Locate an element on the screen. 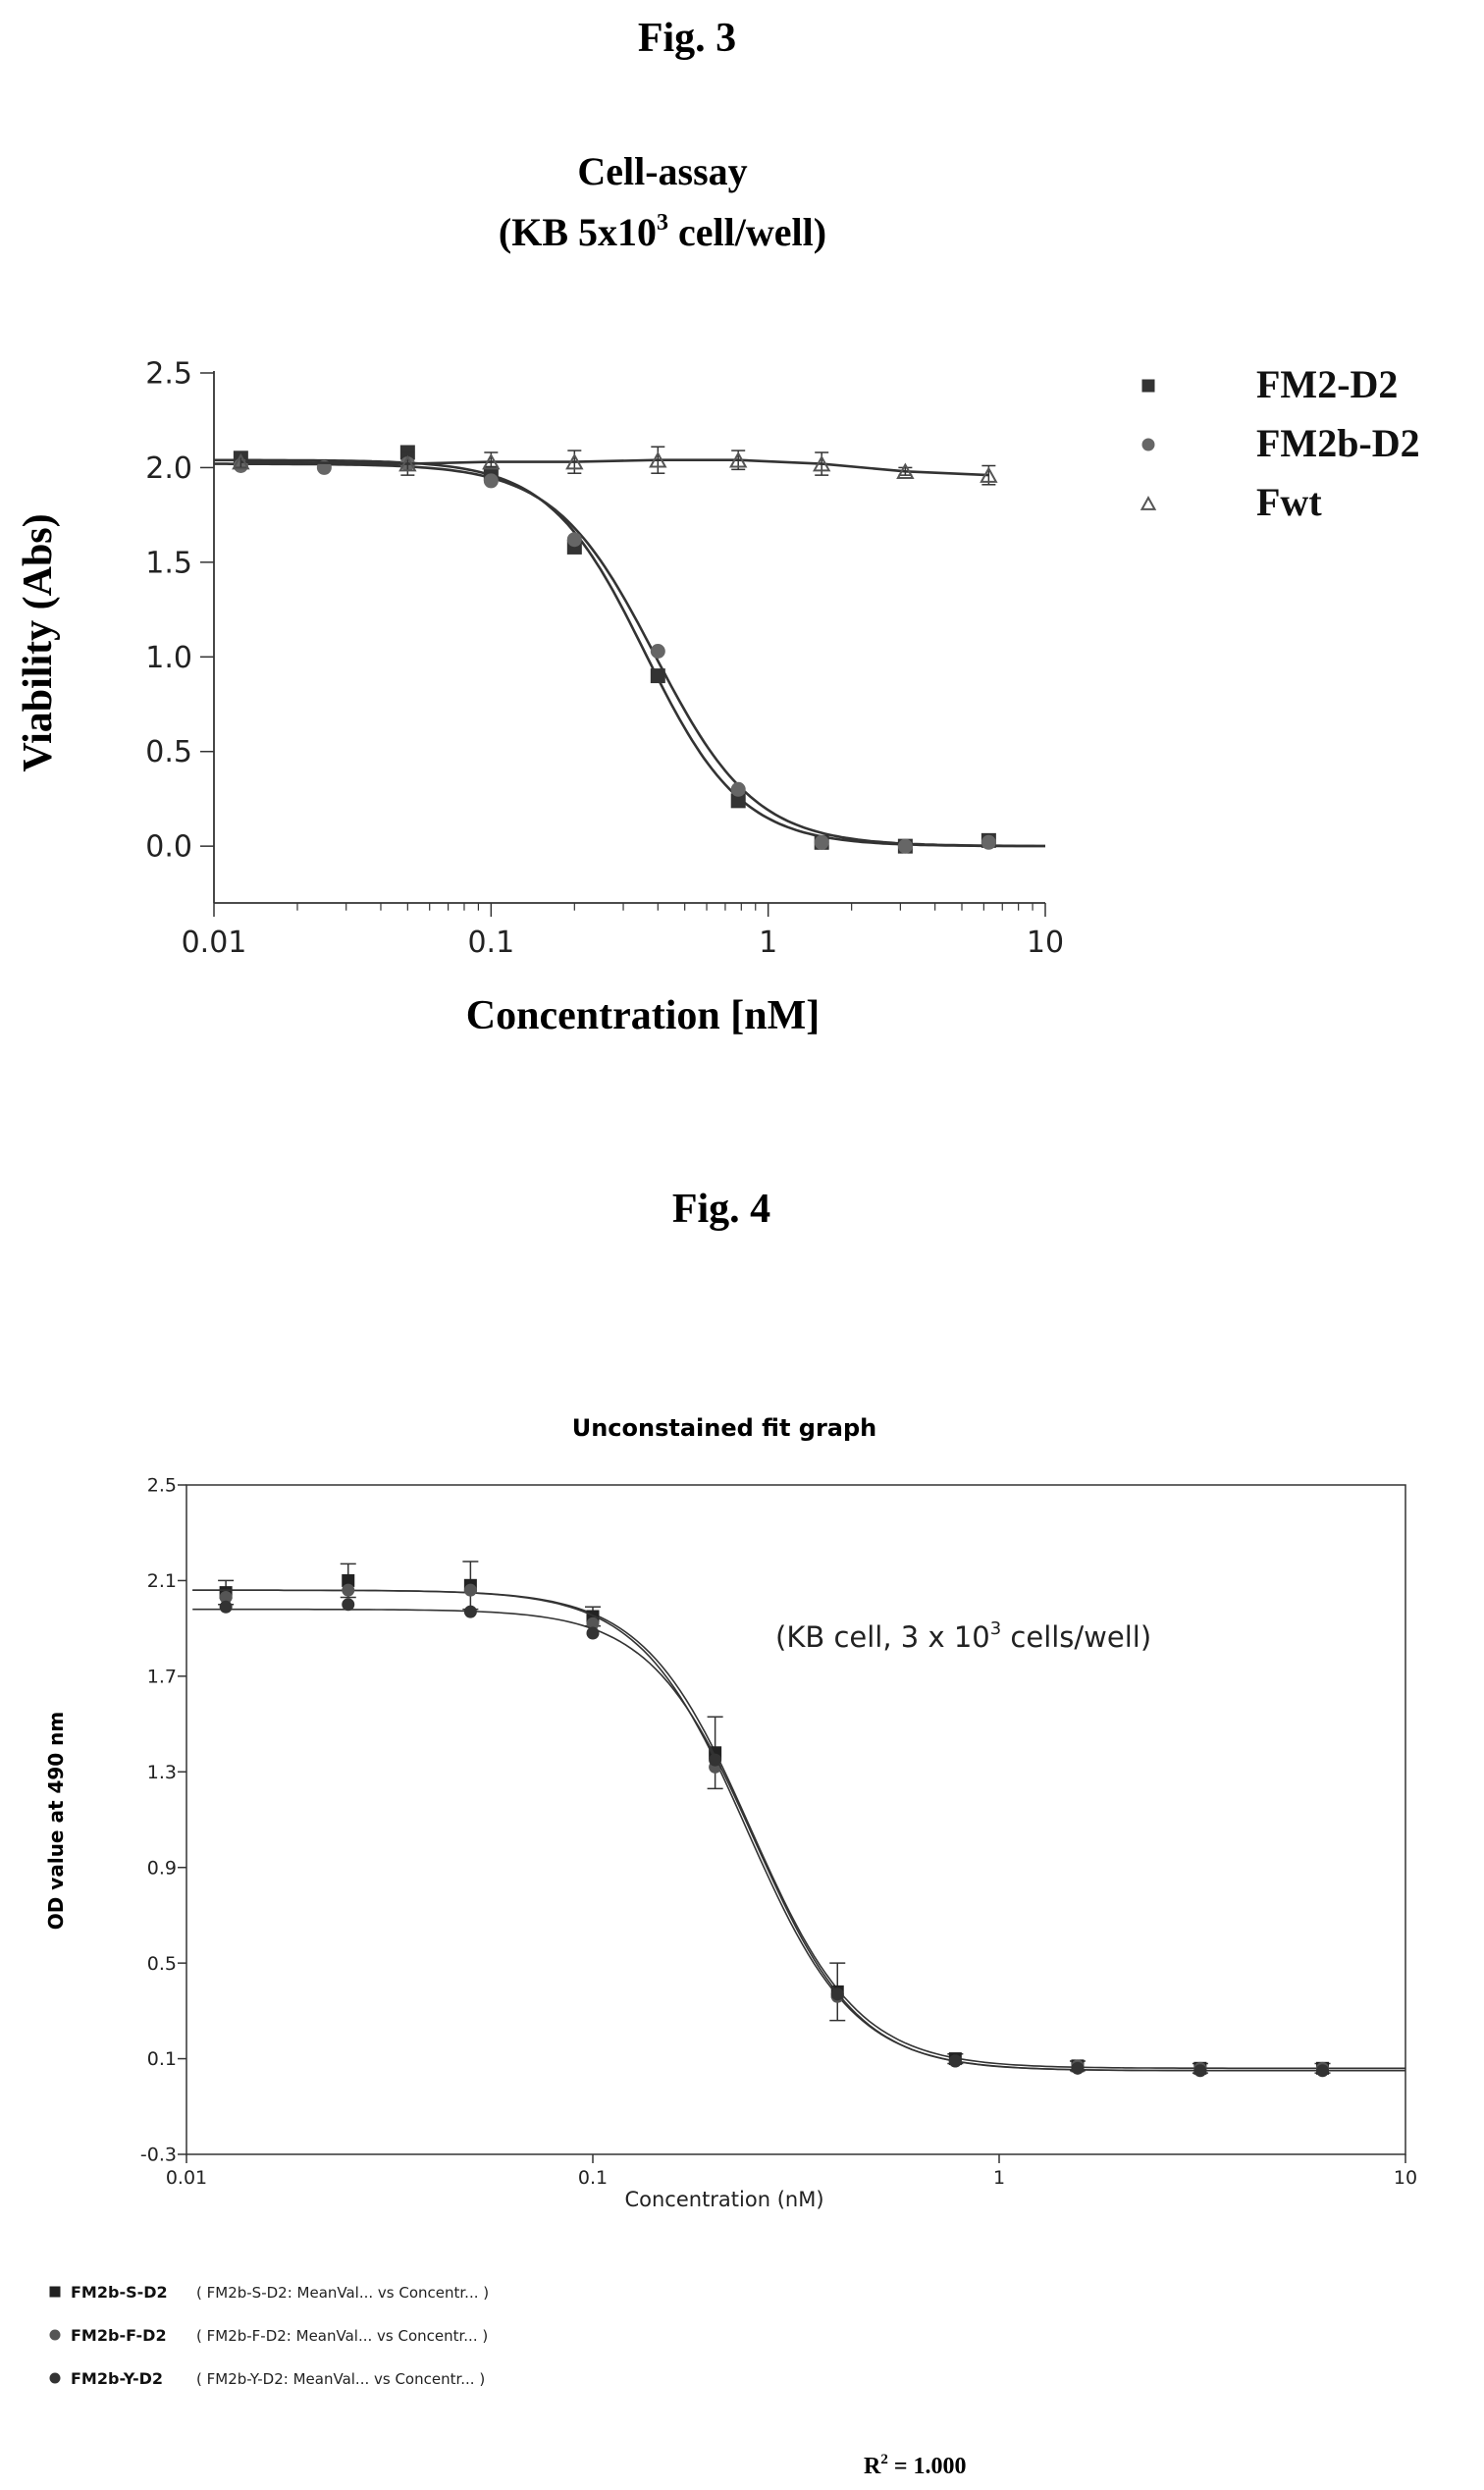 The width and height of the screenshot is (1484, 2490). fig4-label: Fig. 4 is located at coordinates (721, 1210).